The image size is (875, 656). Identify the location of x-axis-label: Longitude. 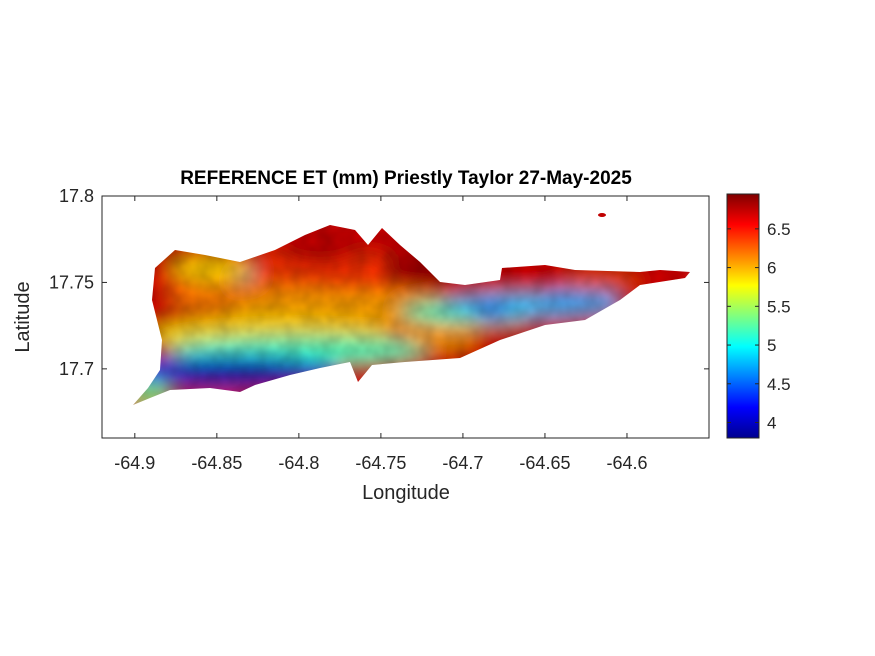
(406, 493).